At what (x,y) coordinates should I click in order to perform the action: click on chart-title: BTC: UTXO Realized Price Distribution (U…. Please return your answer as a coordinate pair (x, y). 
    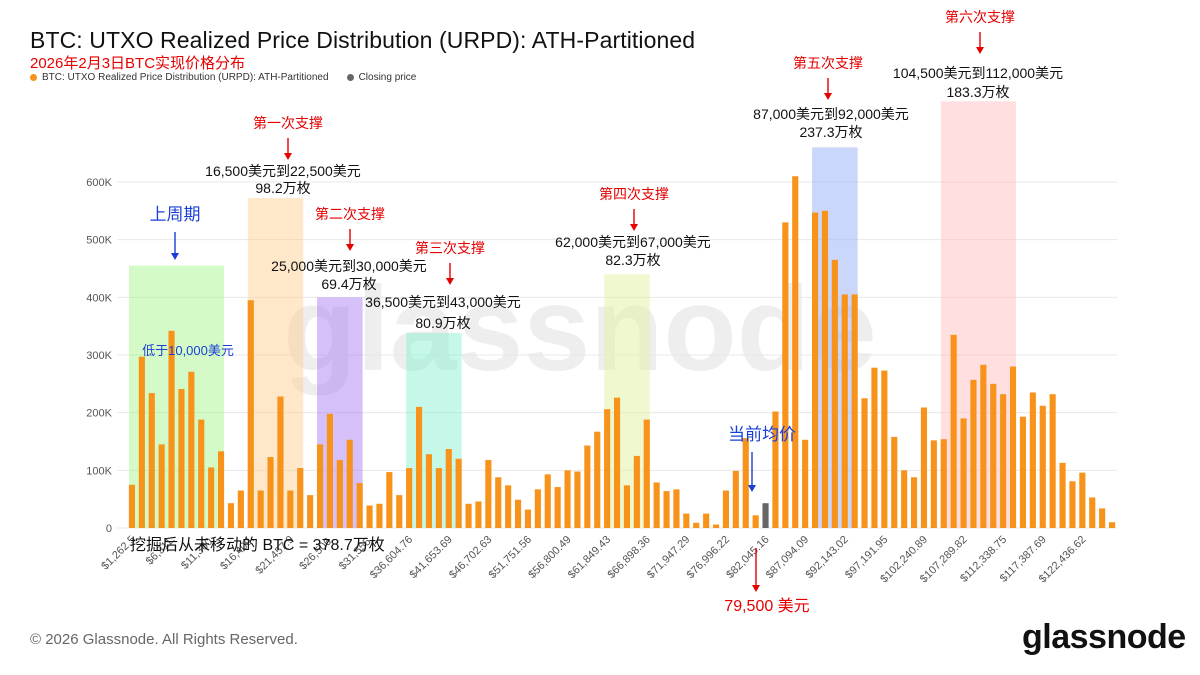
    Looking at the image, I should click on (363, 40).